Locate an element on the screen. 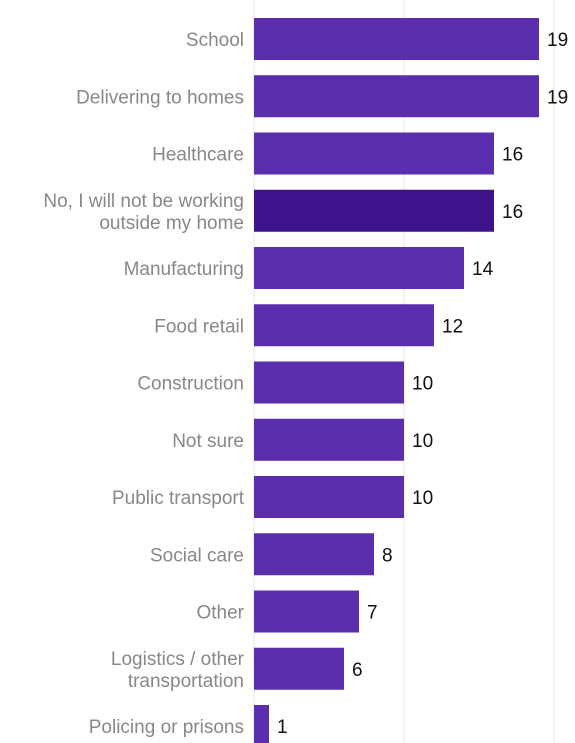 The width and height of the screenshot is (575, 743). category-label: Delivering to homes is located at coordinates (160, 97).